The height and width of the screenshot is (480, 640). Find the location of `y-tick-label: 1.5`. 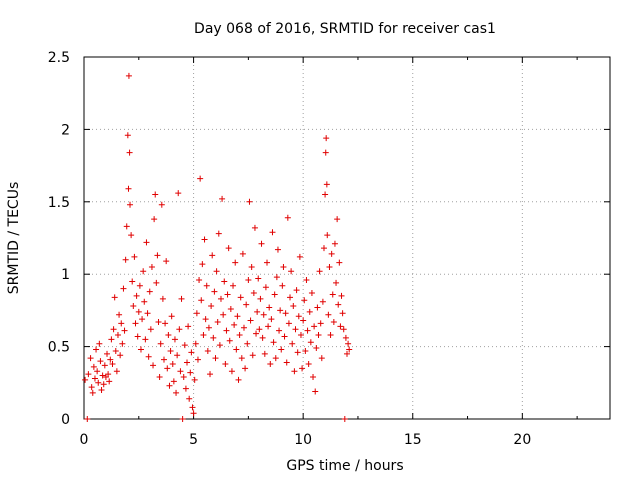

y-tick-label: 1.5 is located at coordinates (59, 203).